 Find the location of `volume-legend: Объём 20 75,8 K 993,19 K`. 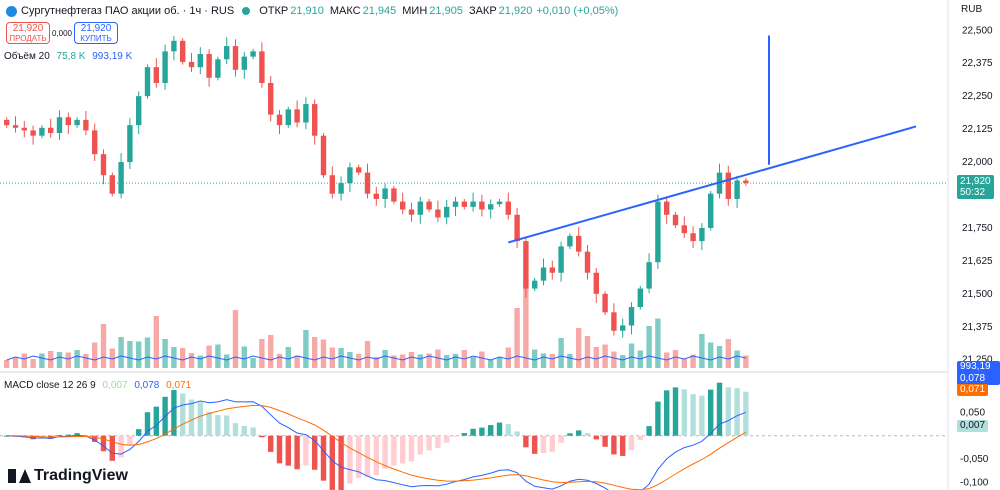

volume-legend: Объём 20 75,8 K 993,19 K is located at coordinates (68, 56).